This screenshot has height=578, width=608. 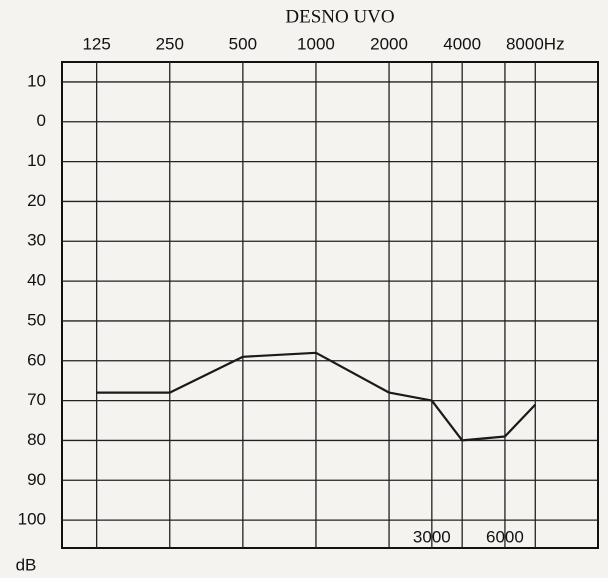 What do you see at coordinates (170, 43) in the screenshot?
I see `x-tick-label: 250` at bounding box center [170, 43].